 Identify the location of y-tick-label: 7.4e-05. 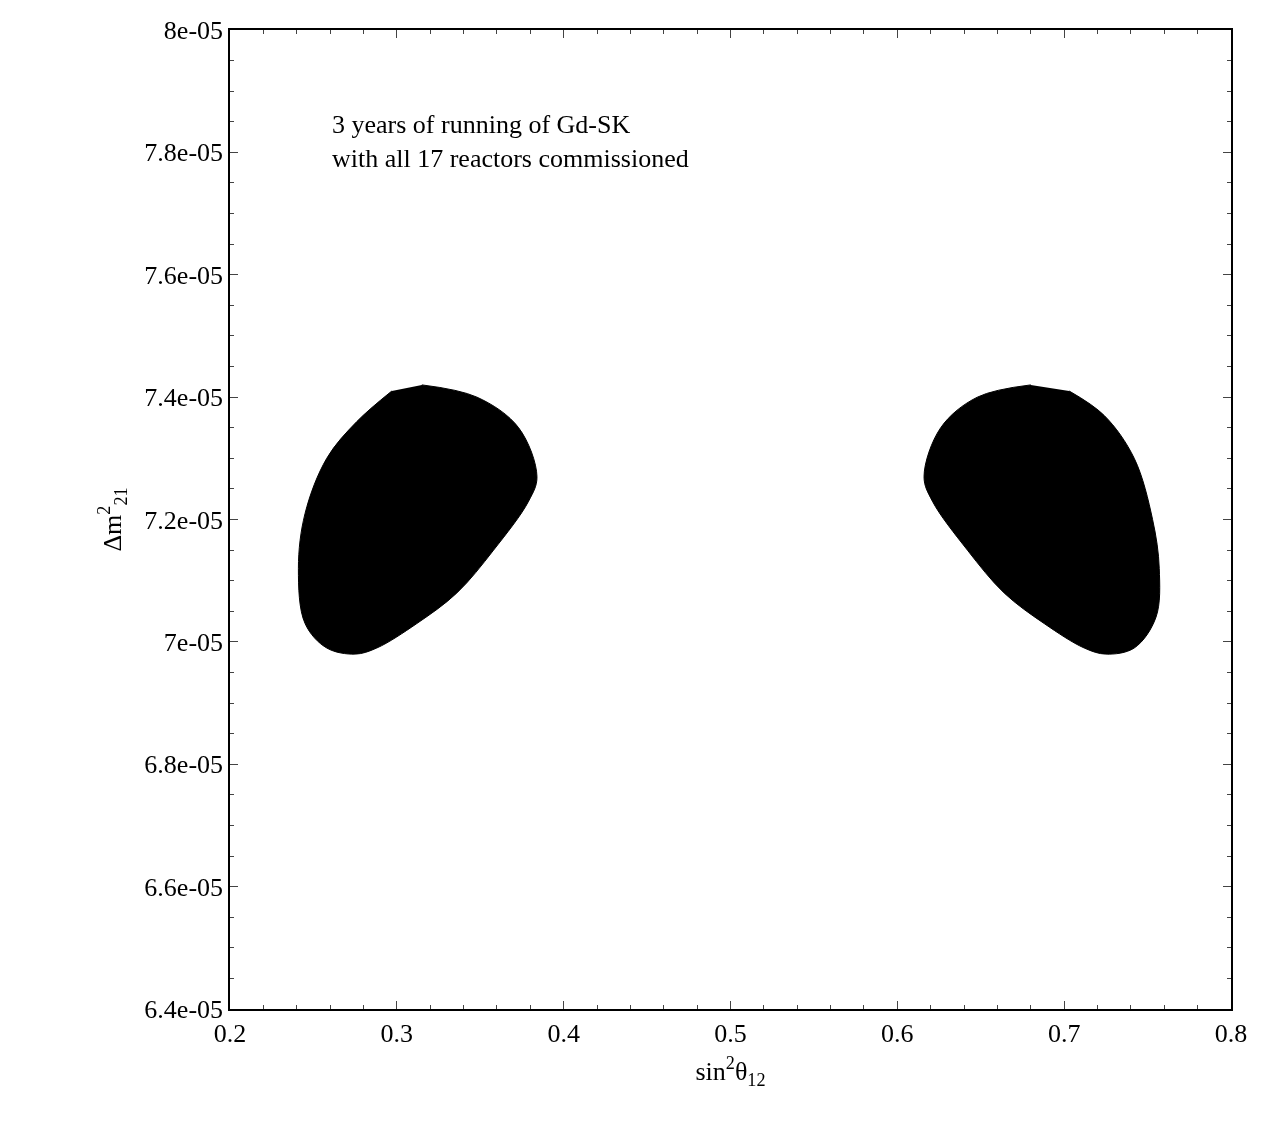
(184, 398).